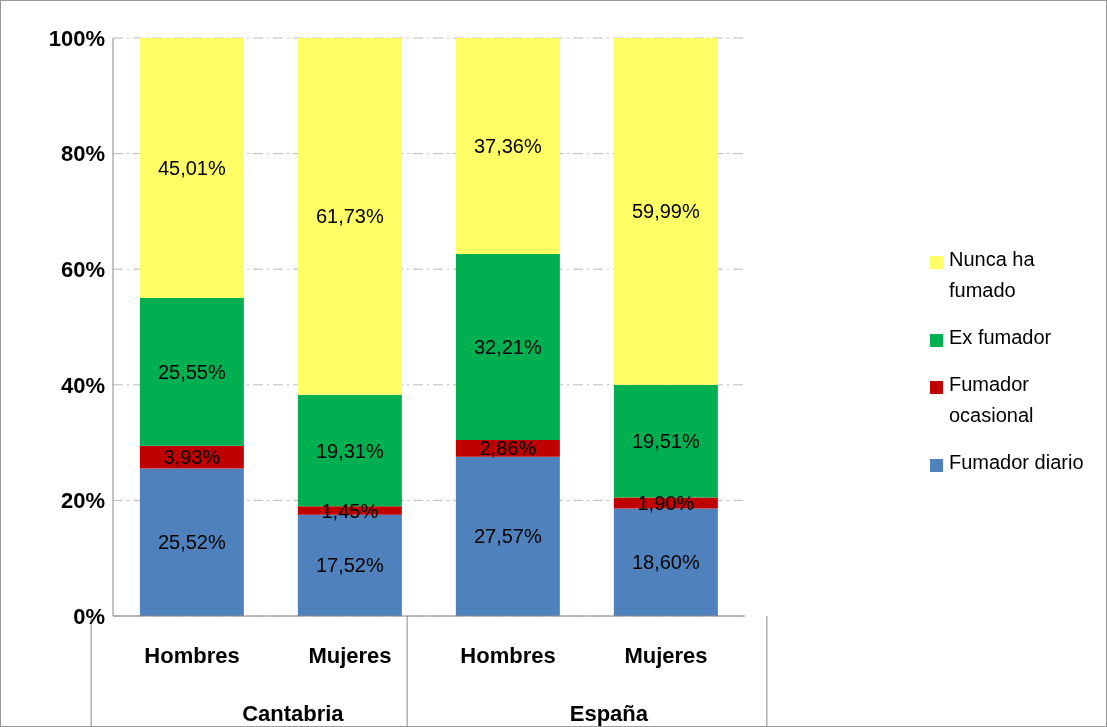  What do you see at coordinates (82, 154) in the screenshot?
I see `y-tick-label: 80%` at bounding box center [82, 154].